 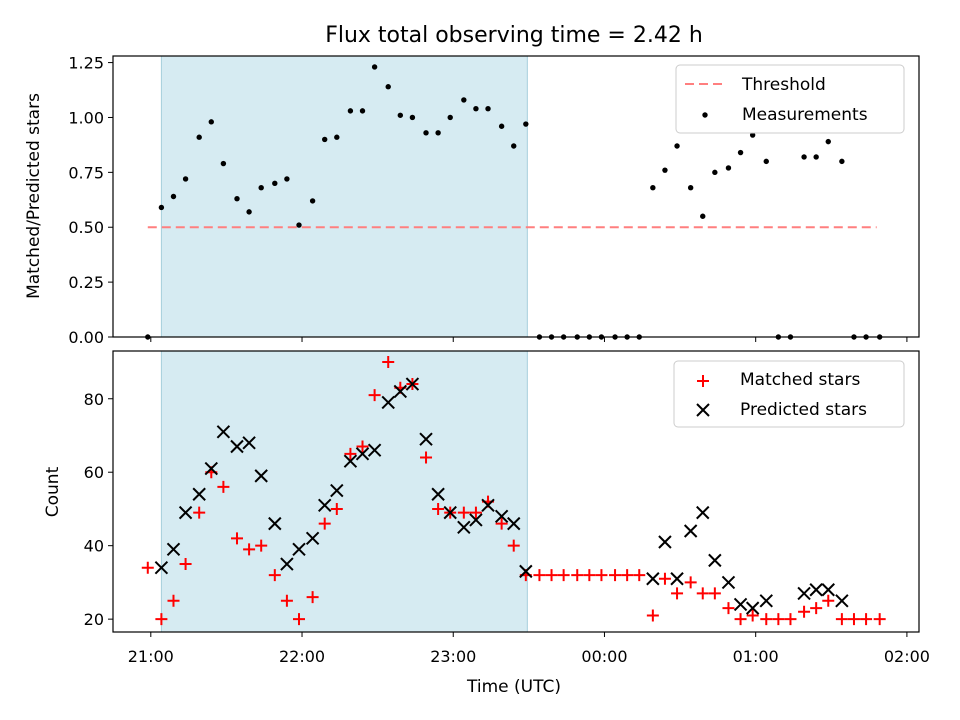 What do you see at coordinates (783, 85) in the screenshot?
I see `legend-threshold-label: Threshold` at bounding box center [783, 85].